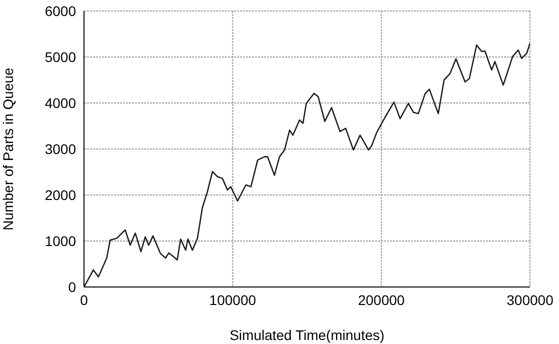 This screenshot has height=344, width=559. What do you see at coordinates (60, 56) in the screenshot?
I see `y-tick-label: 5000` at bounding box center [60, 56].